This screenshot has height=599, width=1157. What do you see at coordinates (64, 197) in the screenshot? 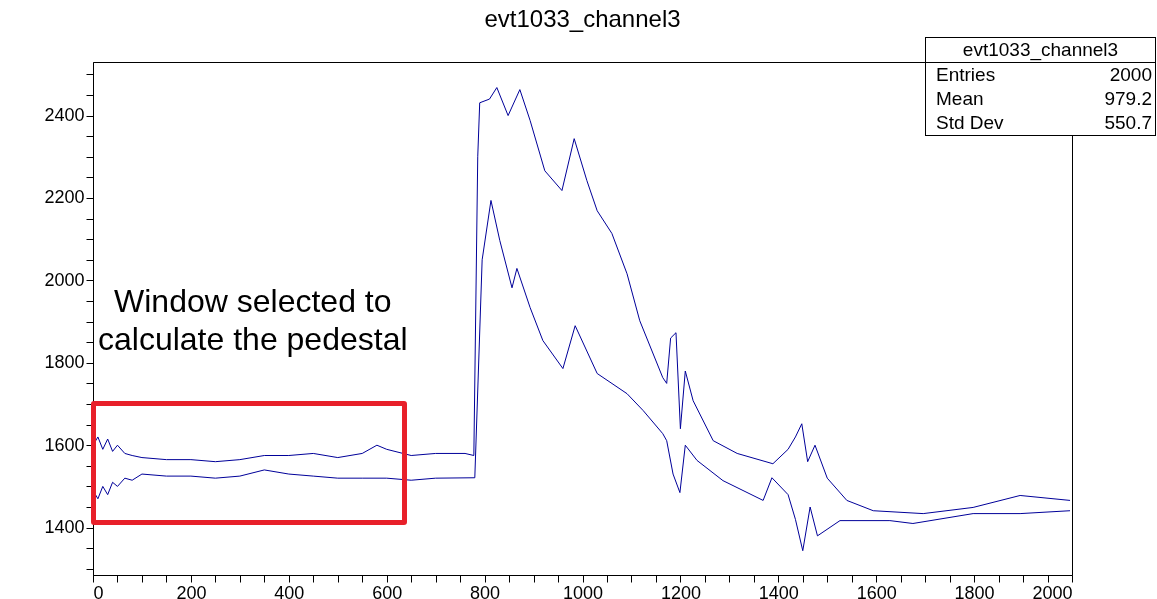
I see `y-tick-label: 2200` at bounding box center [64, 197].